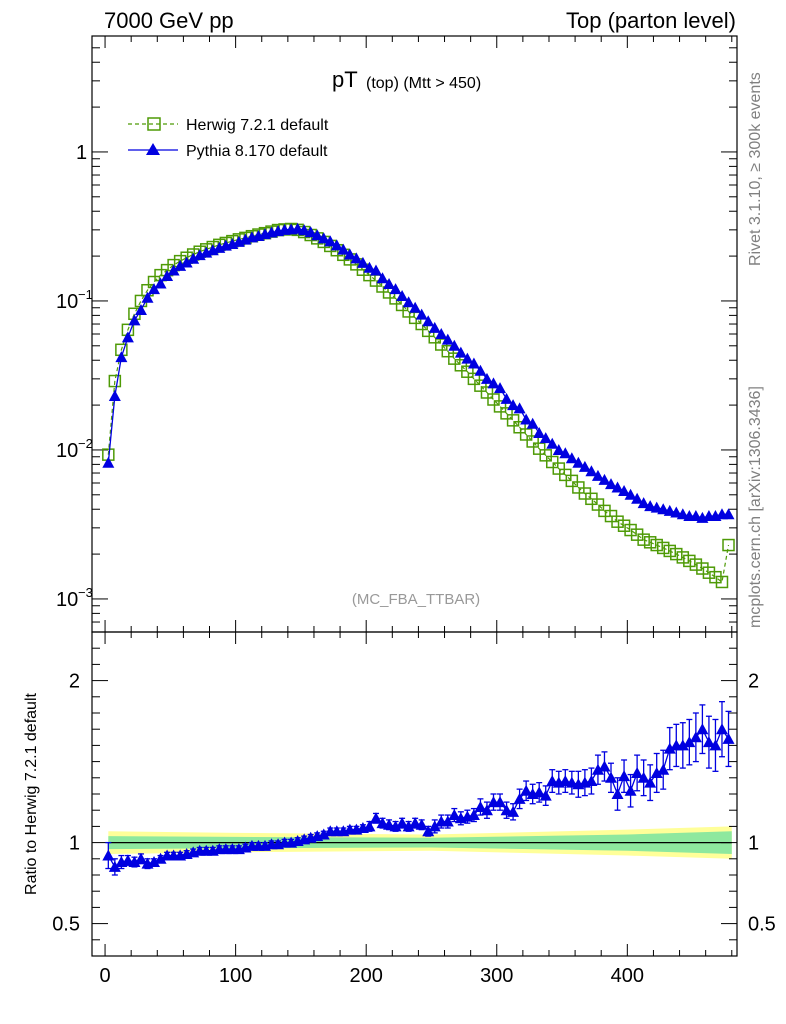 The width and height of the screenshot is (786, 1024). What do you see at coordinates (257, 151) in the screenshot?
I see `legend-pythia-label: Pythia 8.170 default` at bounding box center [257, 151].